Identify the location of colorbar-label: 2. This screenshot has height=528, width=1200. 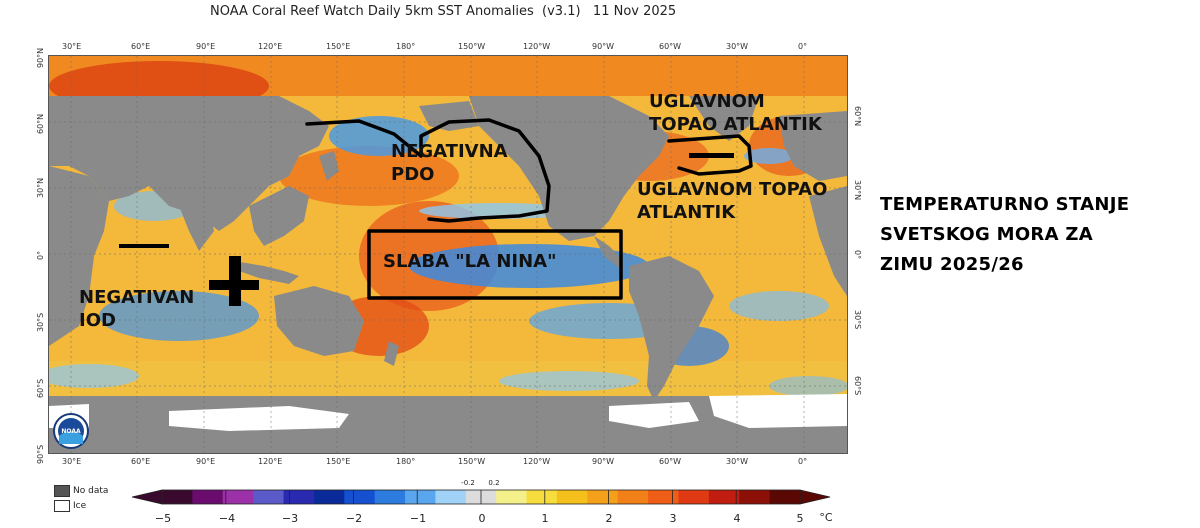
(609, 518).